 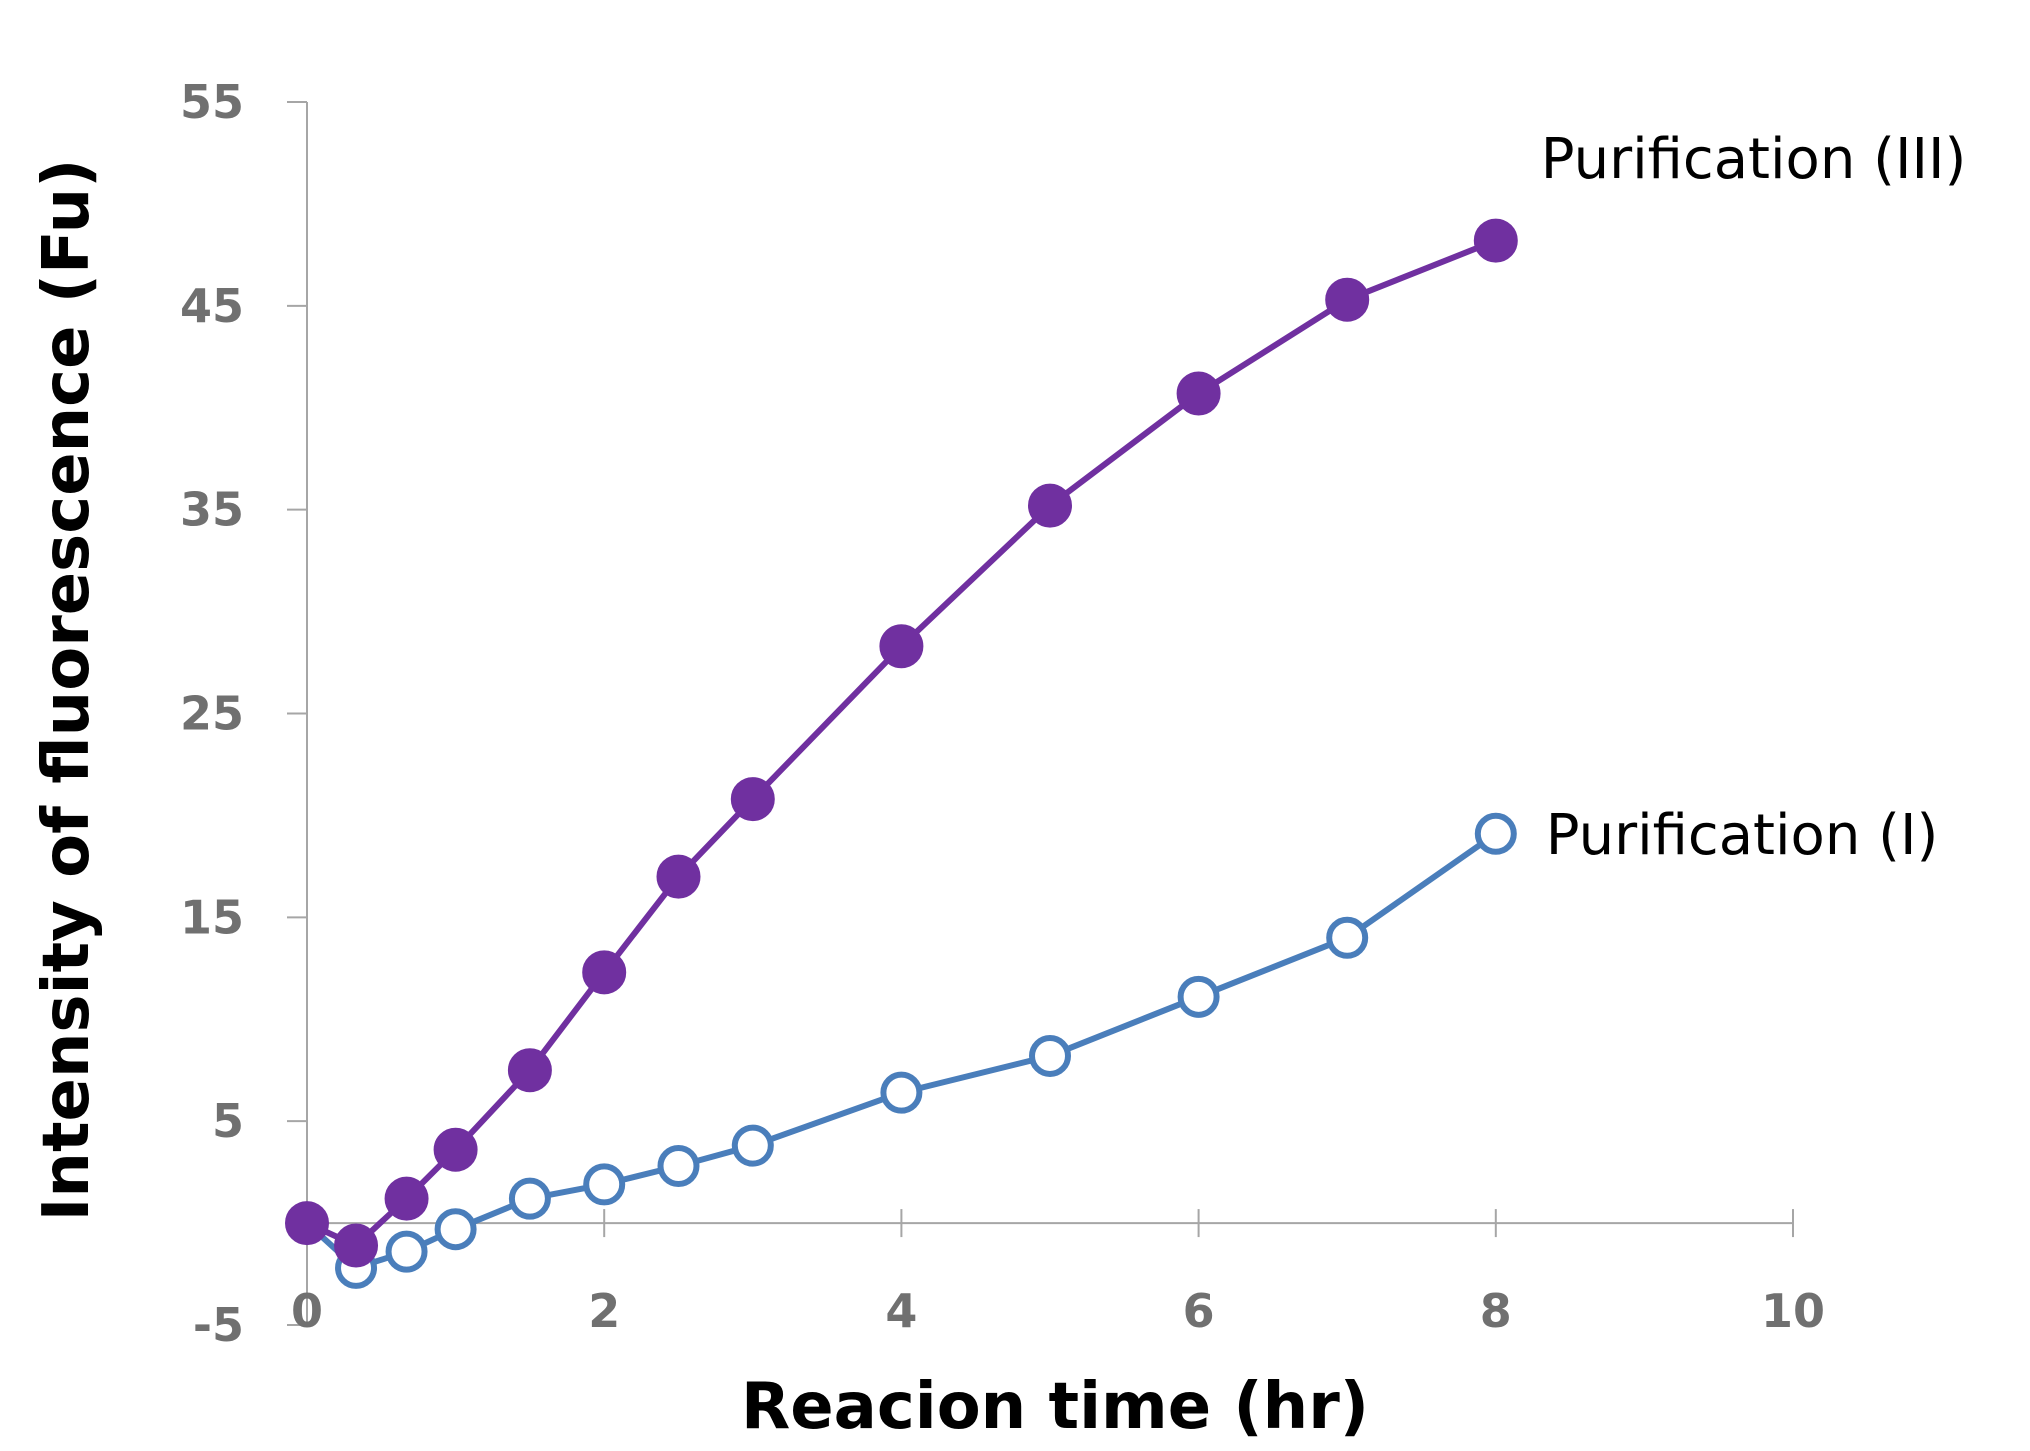 I want to click on y-tick-label: -5, so click(x=218, y=1325).